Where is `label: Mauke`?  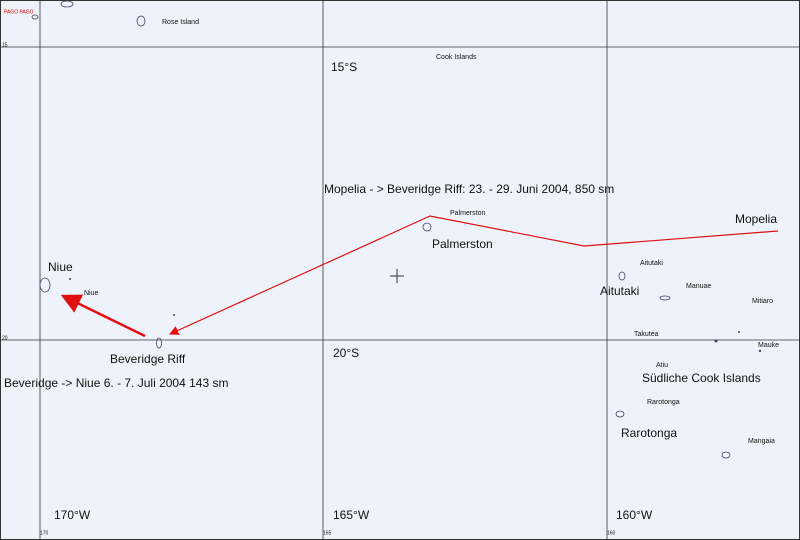 label: Mauke is located at coordinates (768, 345).